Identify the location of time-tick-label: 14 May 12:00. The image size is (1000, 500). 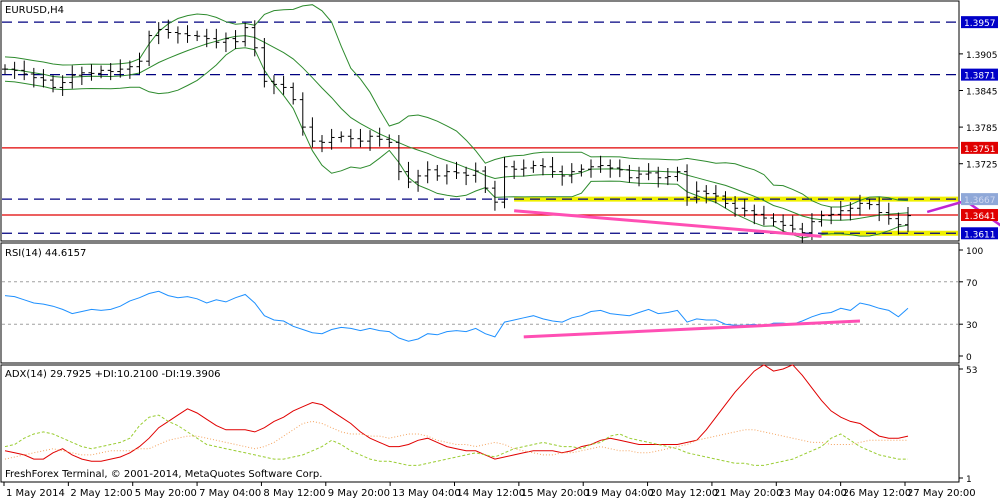
(491, 493).